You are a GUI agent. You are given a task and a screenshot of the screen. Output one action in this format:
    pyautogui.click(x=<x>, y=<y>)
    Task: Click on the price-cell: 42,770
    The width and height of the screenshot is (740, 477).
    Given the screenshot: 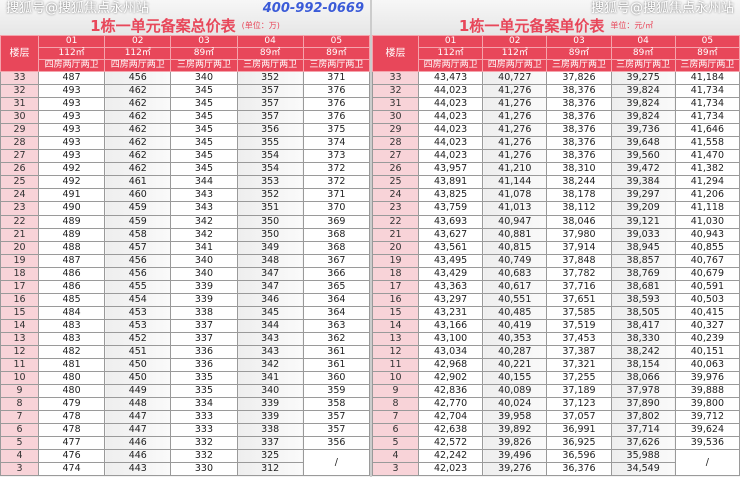 What is the action you would take?
    pyautogui.click(x=450, y=404)
    